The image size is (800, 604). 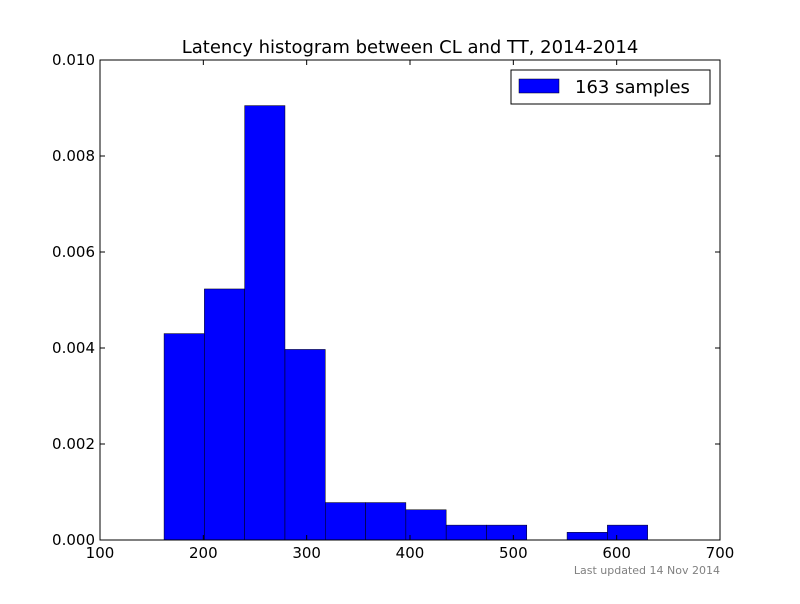 What do you see at coordinates (616, 553) in the screenshot?
I see `x-tick-label-5: 600` at bounding box center [616, 553].